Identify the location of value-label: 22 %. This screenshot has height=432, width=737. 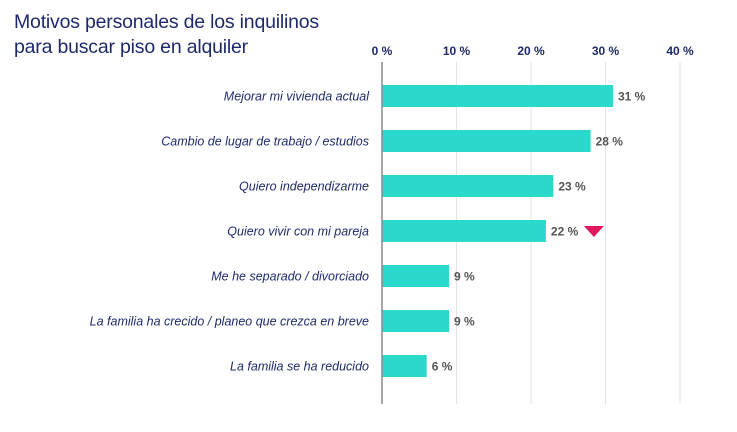
(565, 232).